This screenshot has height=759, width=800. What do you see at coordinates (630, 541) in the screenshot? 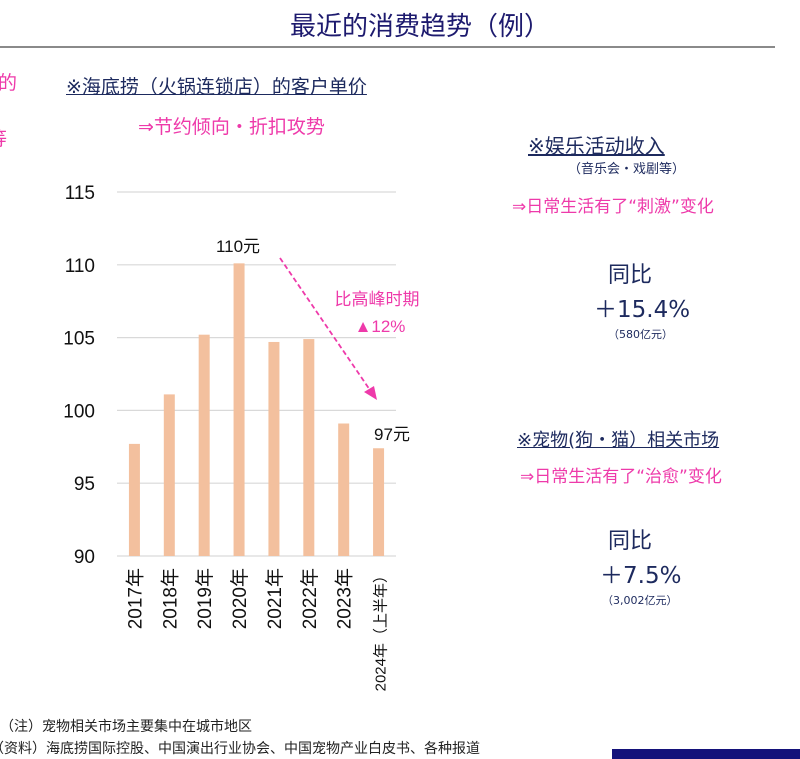
I see `pets-yoy-label: 同比` at bounding box center [630, 541].